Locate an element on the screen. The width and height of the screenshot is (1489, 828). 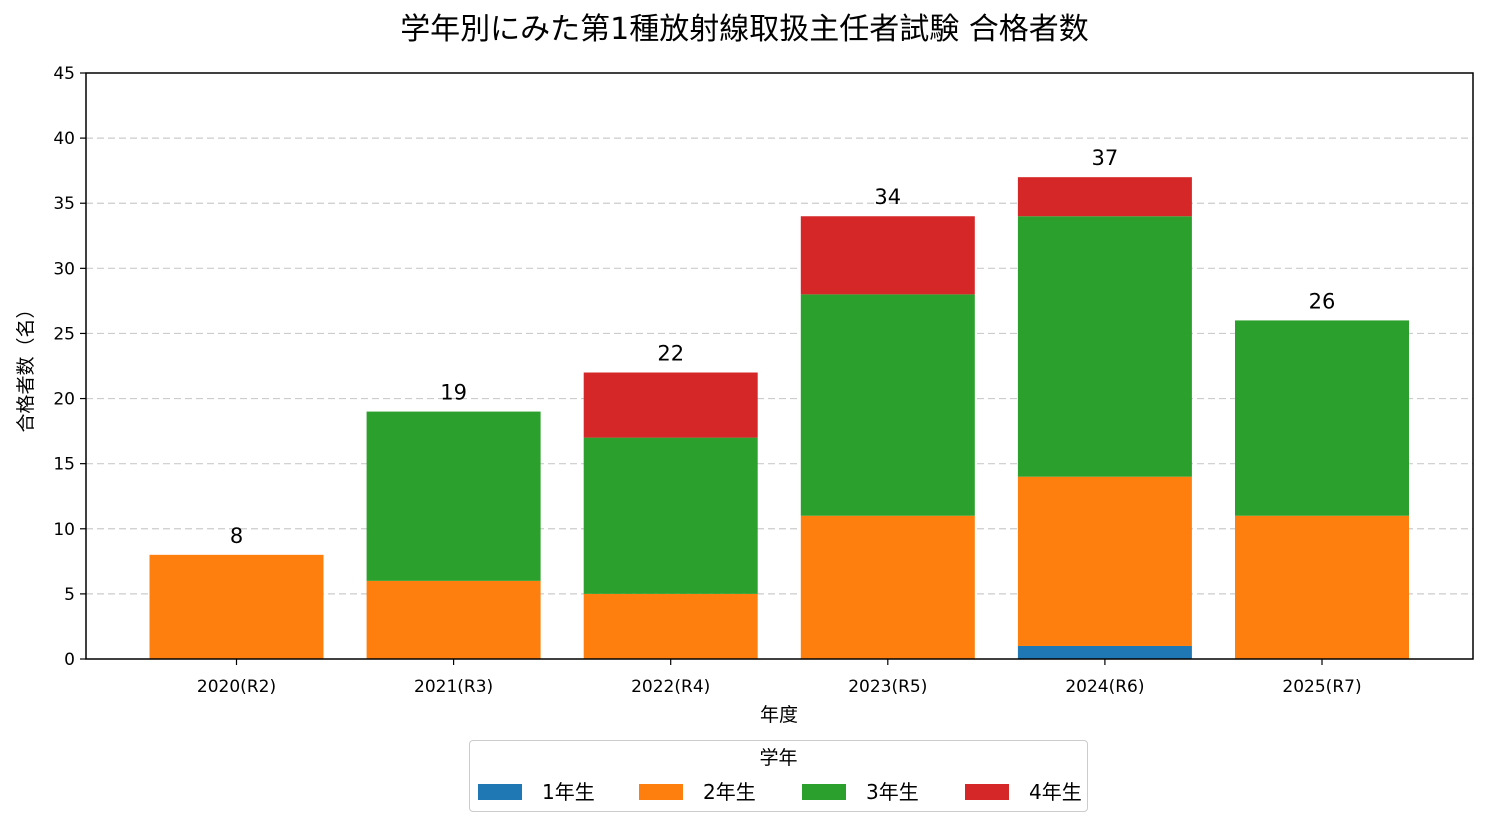
legend-label: 2年生 is located at coordinates (729, 792).